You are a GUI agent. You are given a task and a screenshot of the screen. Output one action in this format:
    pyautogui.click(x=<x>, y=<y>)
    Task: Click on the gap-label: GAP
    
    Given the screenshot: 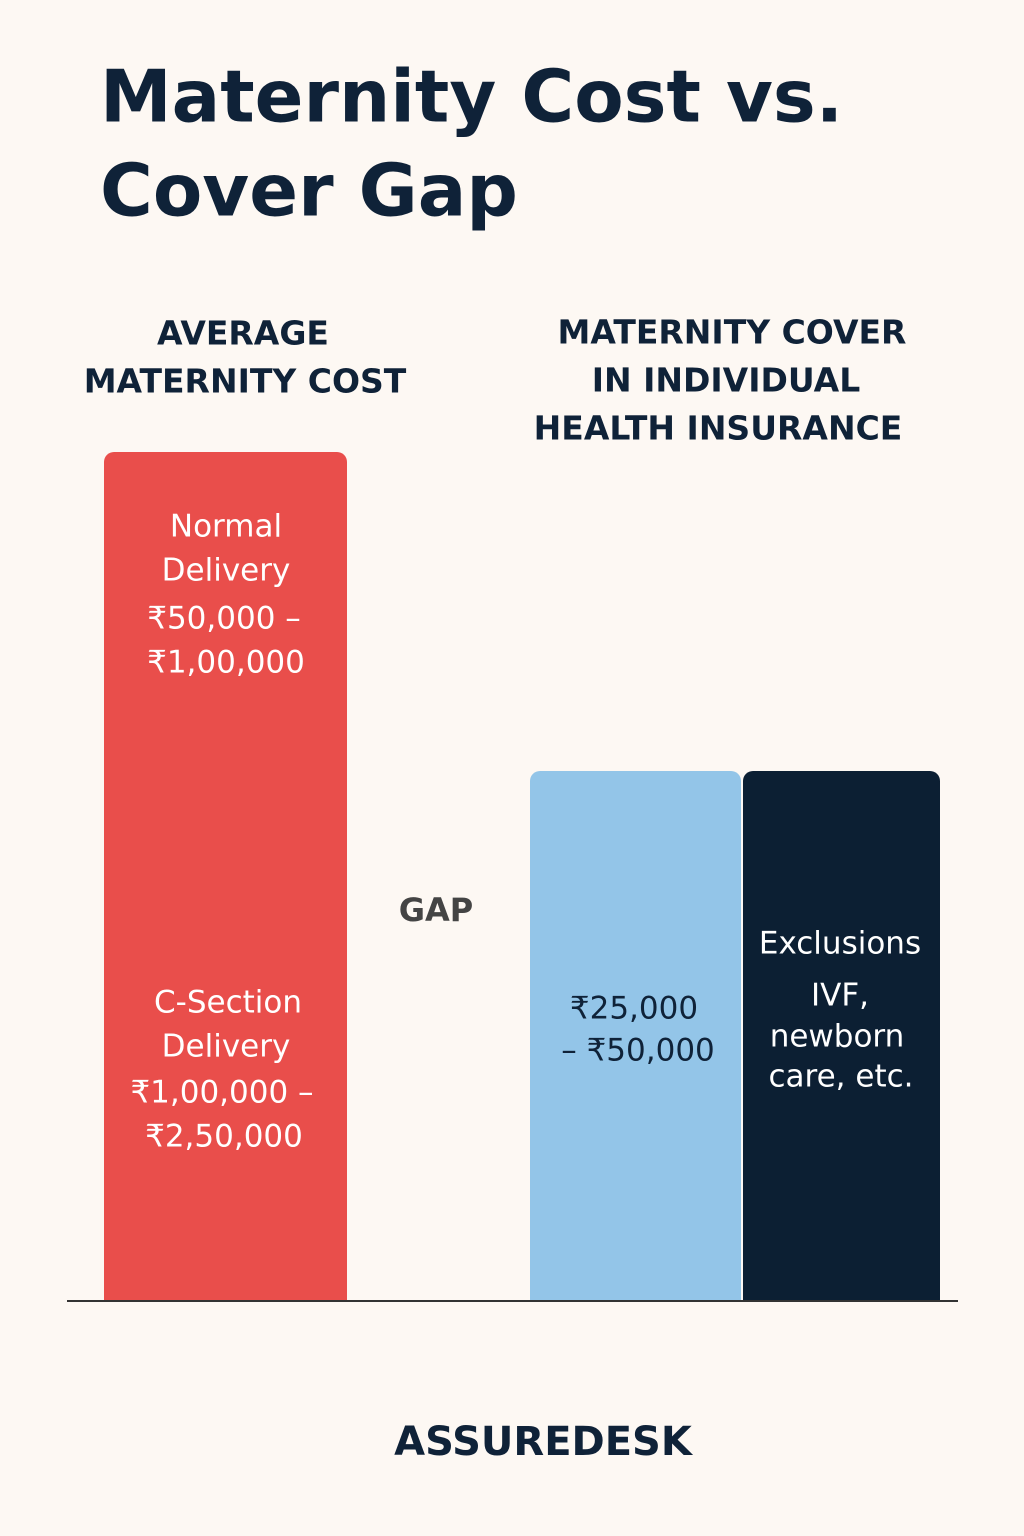 What is the action you would take?
    pyautogui.click(x=436, y=910)
    